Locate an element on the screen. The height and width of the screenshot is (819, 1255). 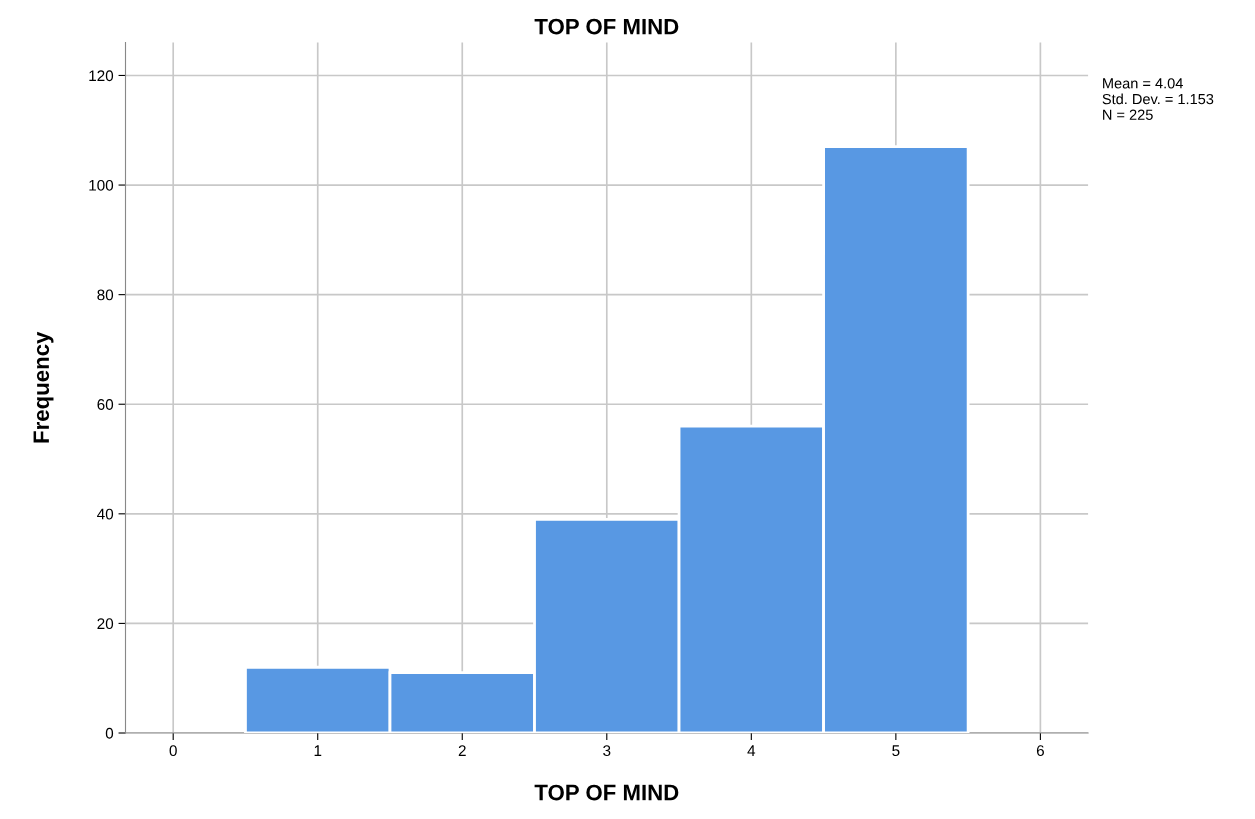
y-tick-label: 20 is located at coordinates (105, 624).